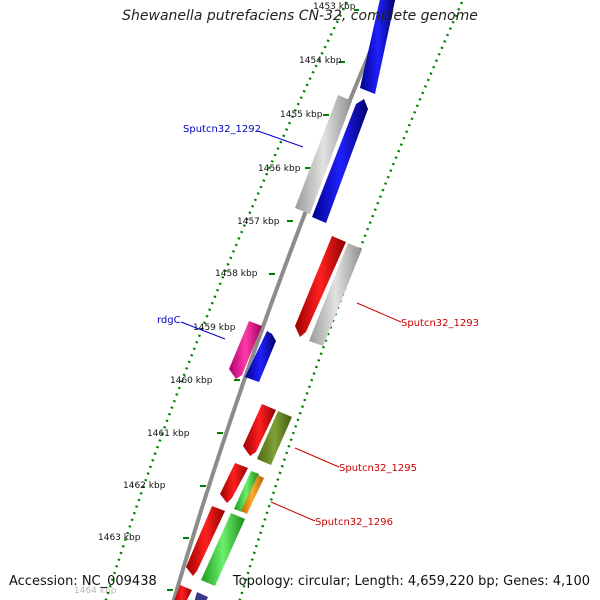 The height and width of the screenshot is (600, 600). What do you see at coordinates (334, 7) in the screenshot?
I see `tick-label-1453: 1453 kbp` at bounding box center [334, 7].